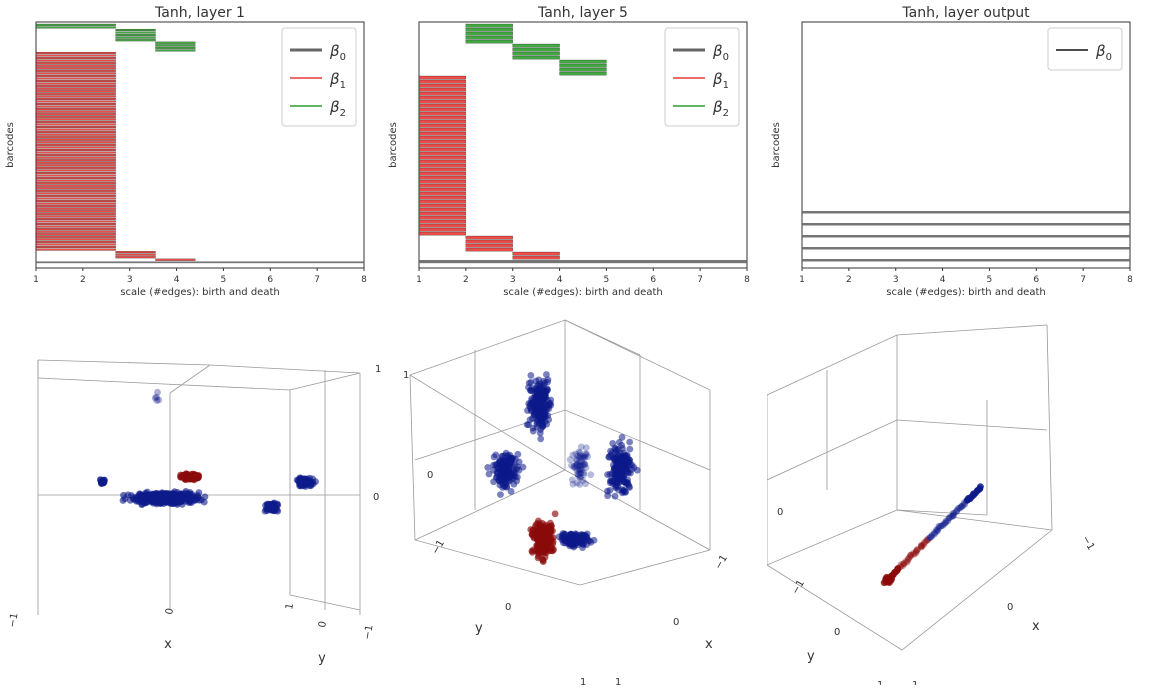 This screenshot has width=1149, height=689. Describe the element at coordinates (1083, 280) in the screenshot. I see `x-tick-label: 7` at that location.